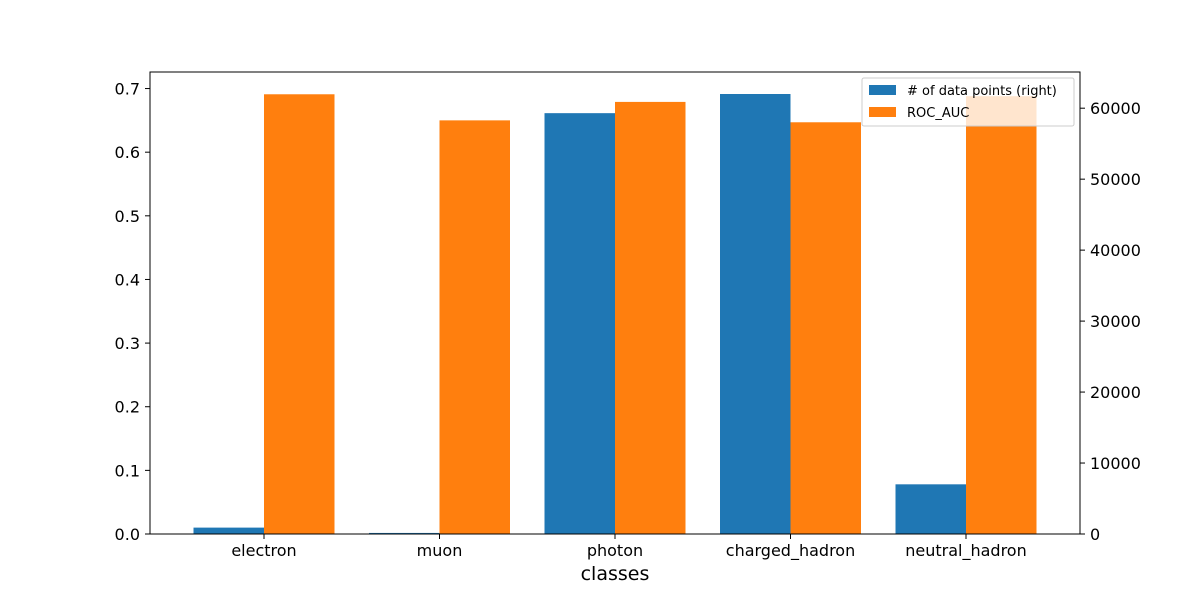  What do you see at coordinates (440, 550) in the screenshot?
I see `x-tick-label-muon: muon` at bounding box center [440, 550].